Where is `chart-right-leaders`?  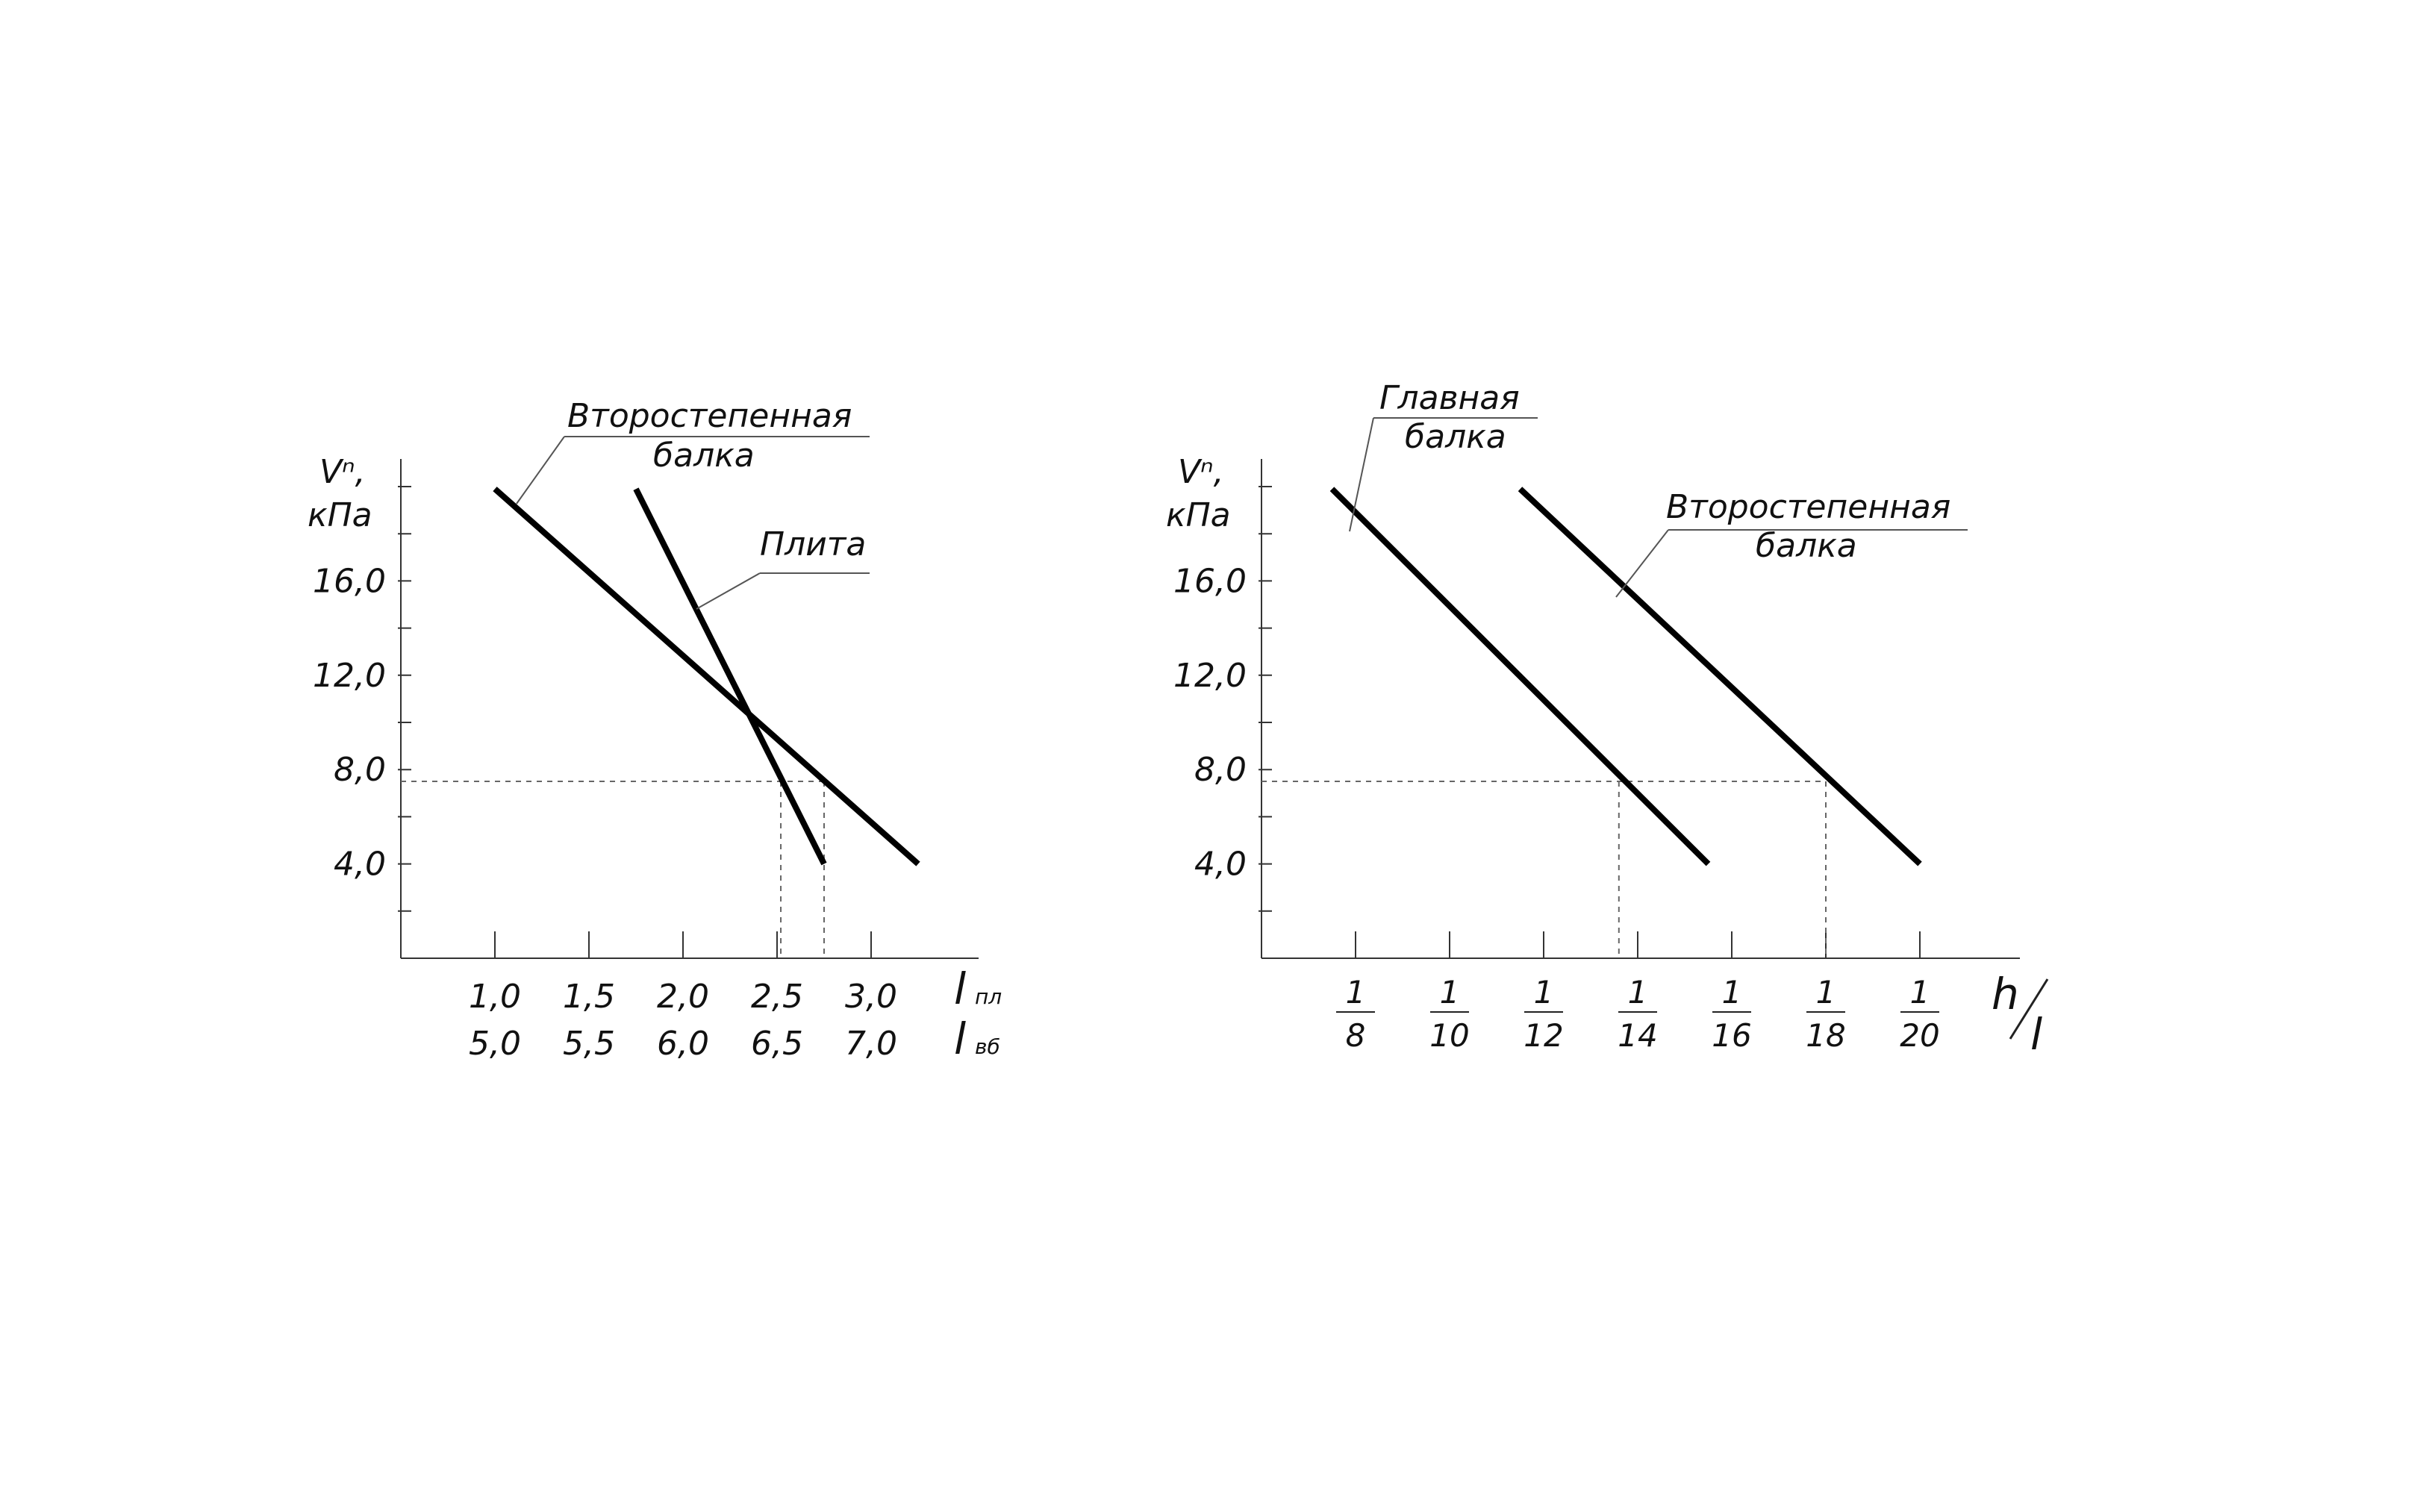
chart-right-leaders is located at coordinates (1658, 507).